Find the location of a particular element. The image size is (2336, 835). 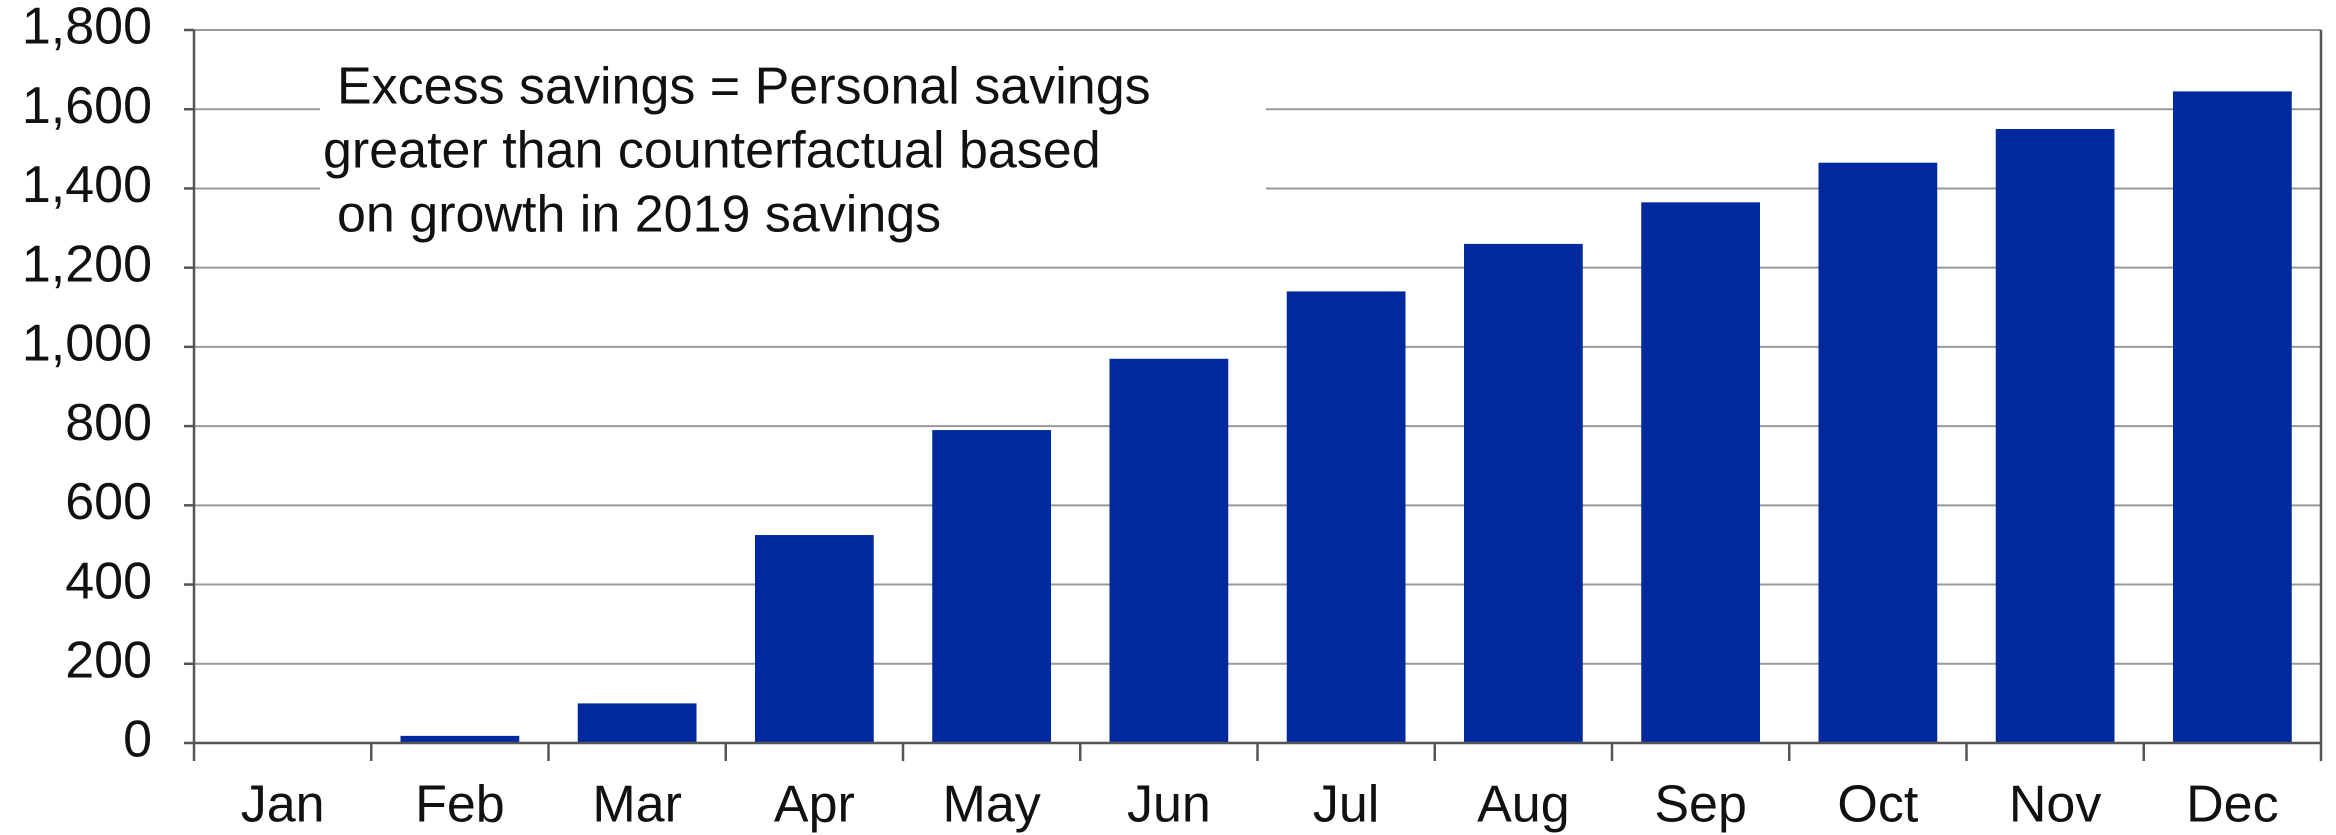

y-tick-label: 1,800 is located at coordinates (87, 28).